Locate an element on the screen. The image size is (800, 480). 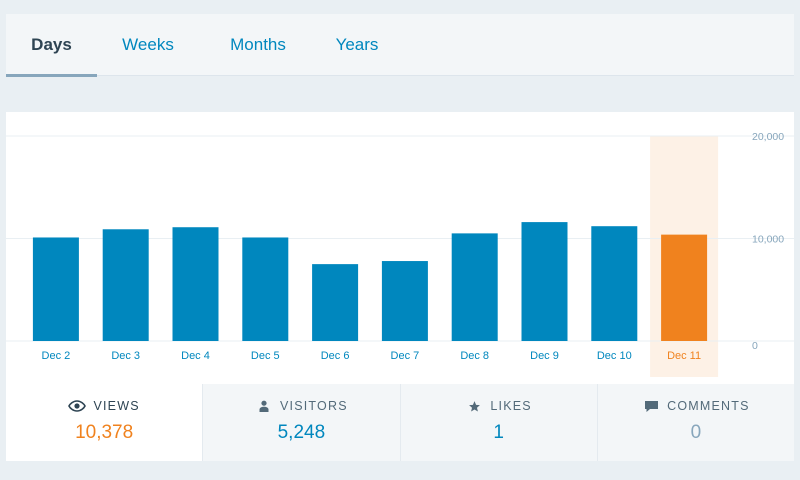
stat-tab-likes: Likes 1 is located at coordinates (498, 422).